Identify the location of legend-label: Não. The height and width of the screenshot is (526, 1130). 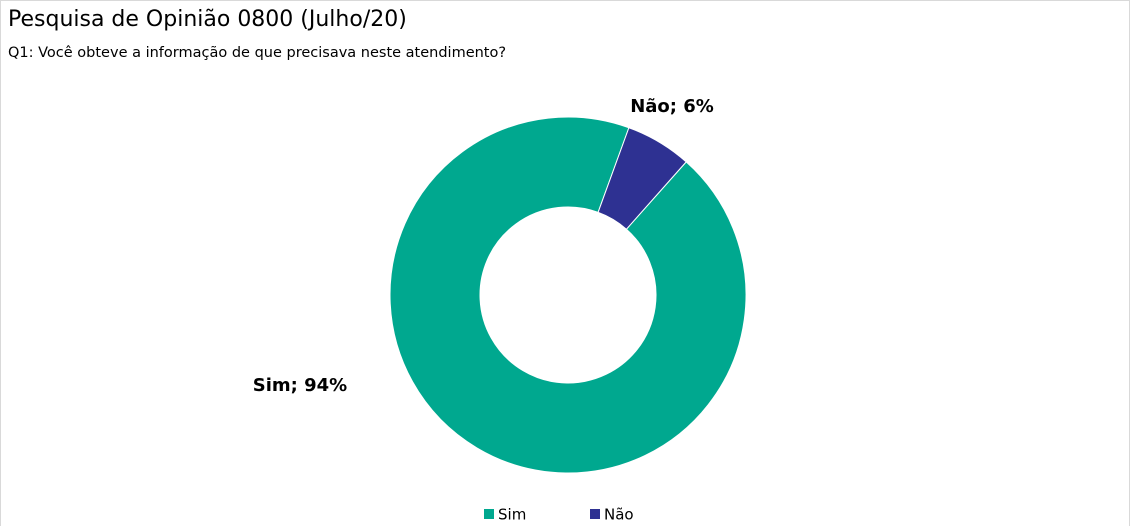
(619, 515).